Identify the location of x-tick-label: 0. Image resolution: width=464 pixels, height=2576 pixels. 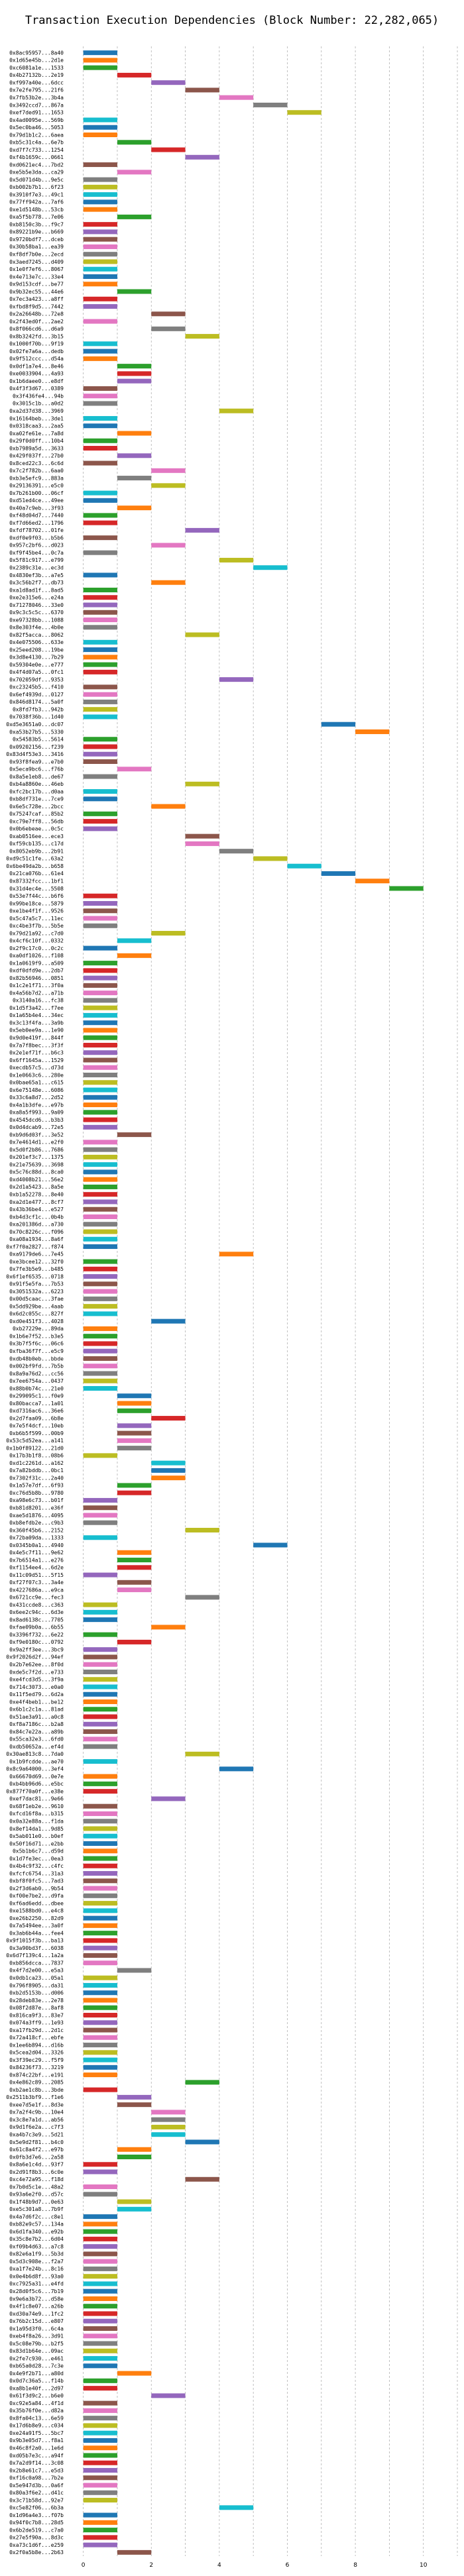
(84, 2565).